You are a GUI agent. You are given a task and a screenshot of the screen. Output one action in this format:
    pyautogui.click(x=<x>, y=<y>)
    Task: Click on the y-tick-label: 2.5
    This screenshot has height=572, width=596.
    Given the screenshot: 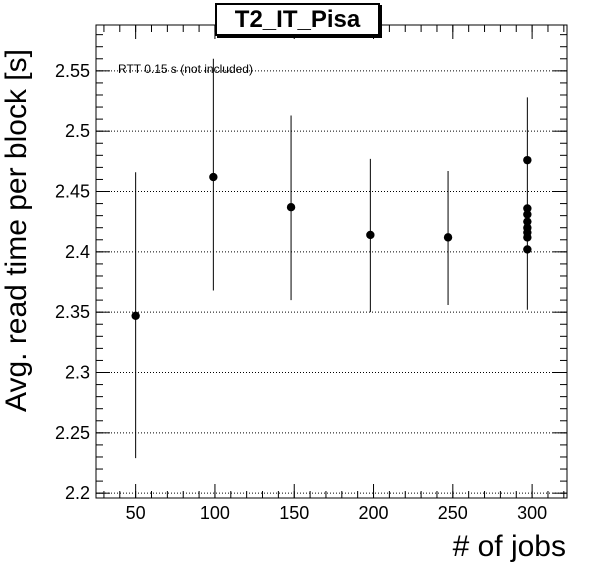 What is the action you would take?
    pyautogui.click(x=77, y=131)
    